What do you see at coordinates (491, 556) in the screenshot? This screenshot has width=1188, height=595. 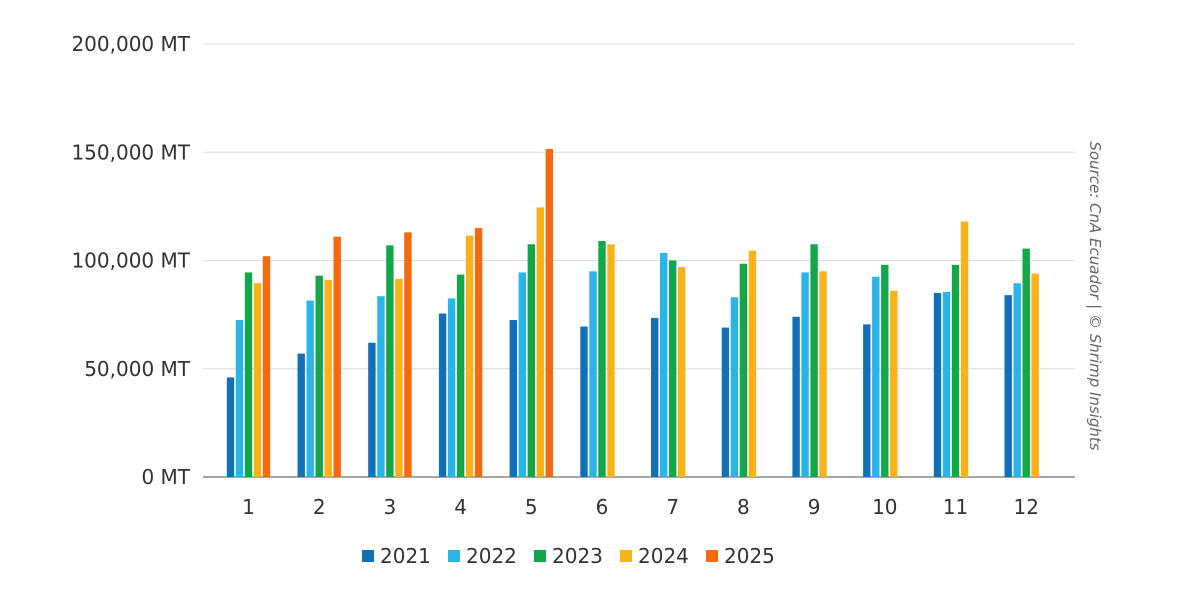 I see `legend-label-2022: 2022` at bounding box center [491, 556].